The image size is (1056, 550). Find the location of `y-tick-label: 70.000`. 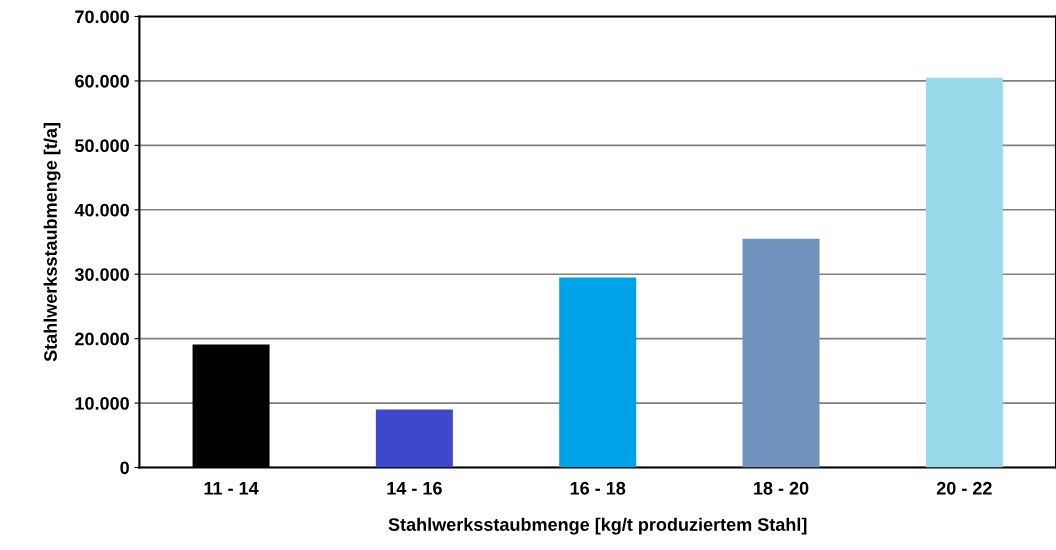

y-tick-label: 70.000 is located at coordinates (102, 17).